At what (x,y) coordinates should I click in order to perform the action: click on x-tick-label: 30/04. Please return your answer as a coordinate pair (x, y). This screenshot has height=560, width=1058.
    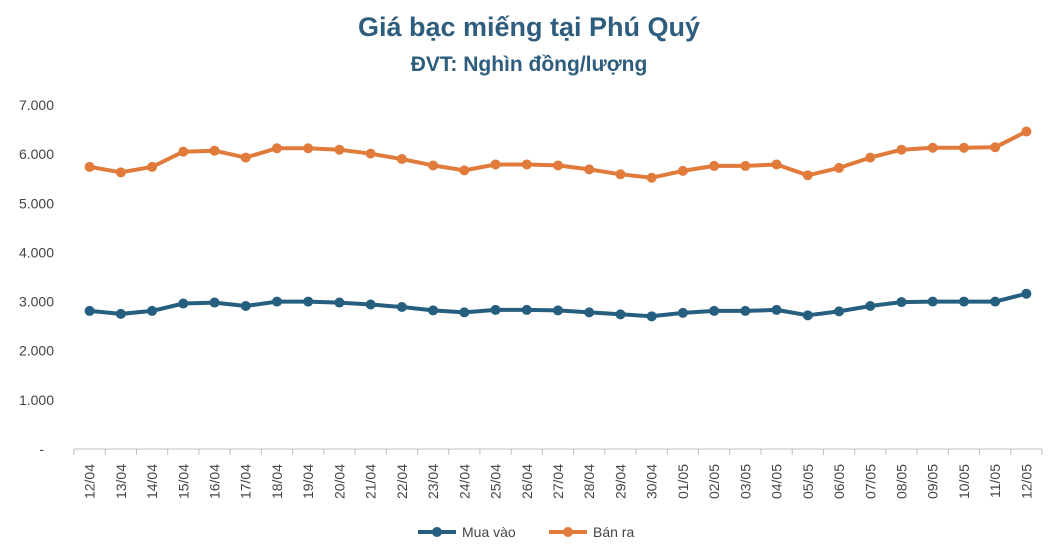
    Looking at the image, I should click on (652, 481).